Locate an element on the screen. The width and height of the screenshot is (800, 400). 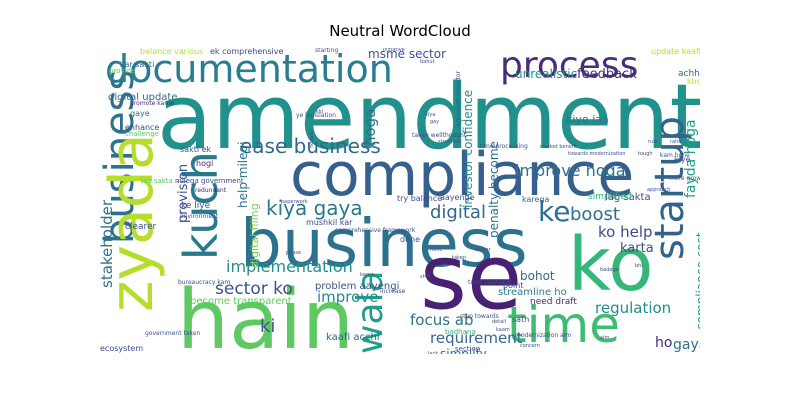
word: aim is located at coordinates (605, 338).